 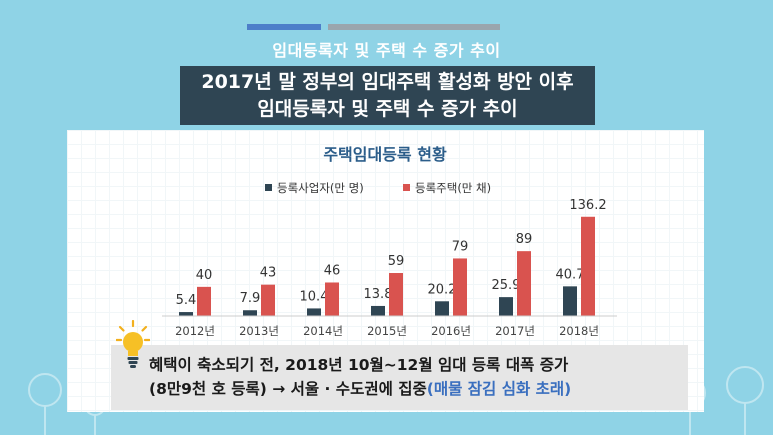 I want to click on legend-label-1: 등록주택(만 채), so click(x=453, y=188).